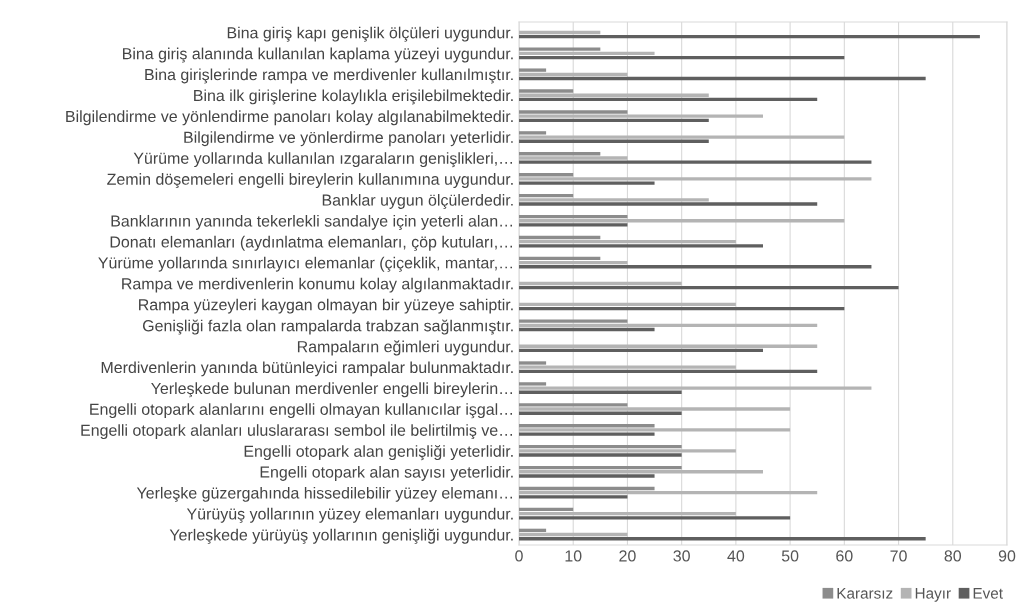 The image size is (1030, 610). What do you see at coordinates (573, 556) in the screenshot?
I see `x-tick-label: 10` at bounding box center [573, 556].